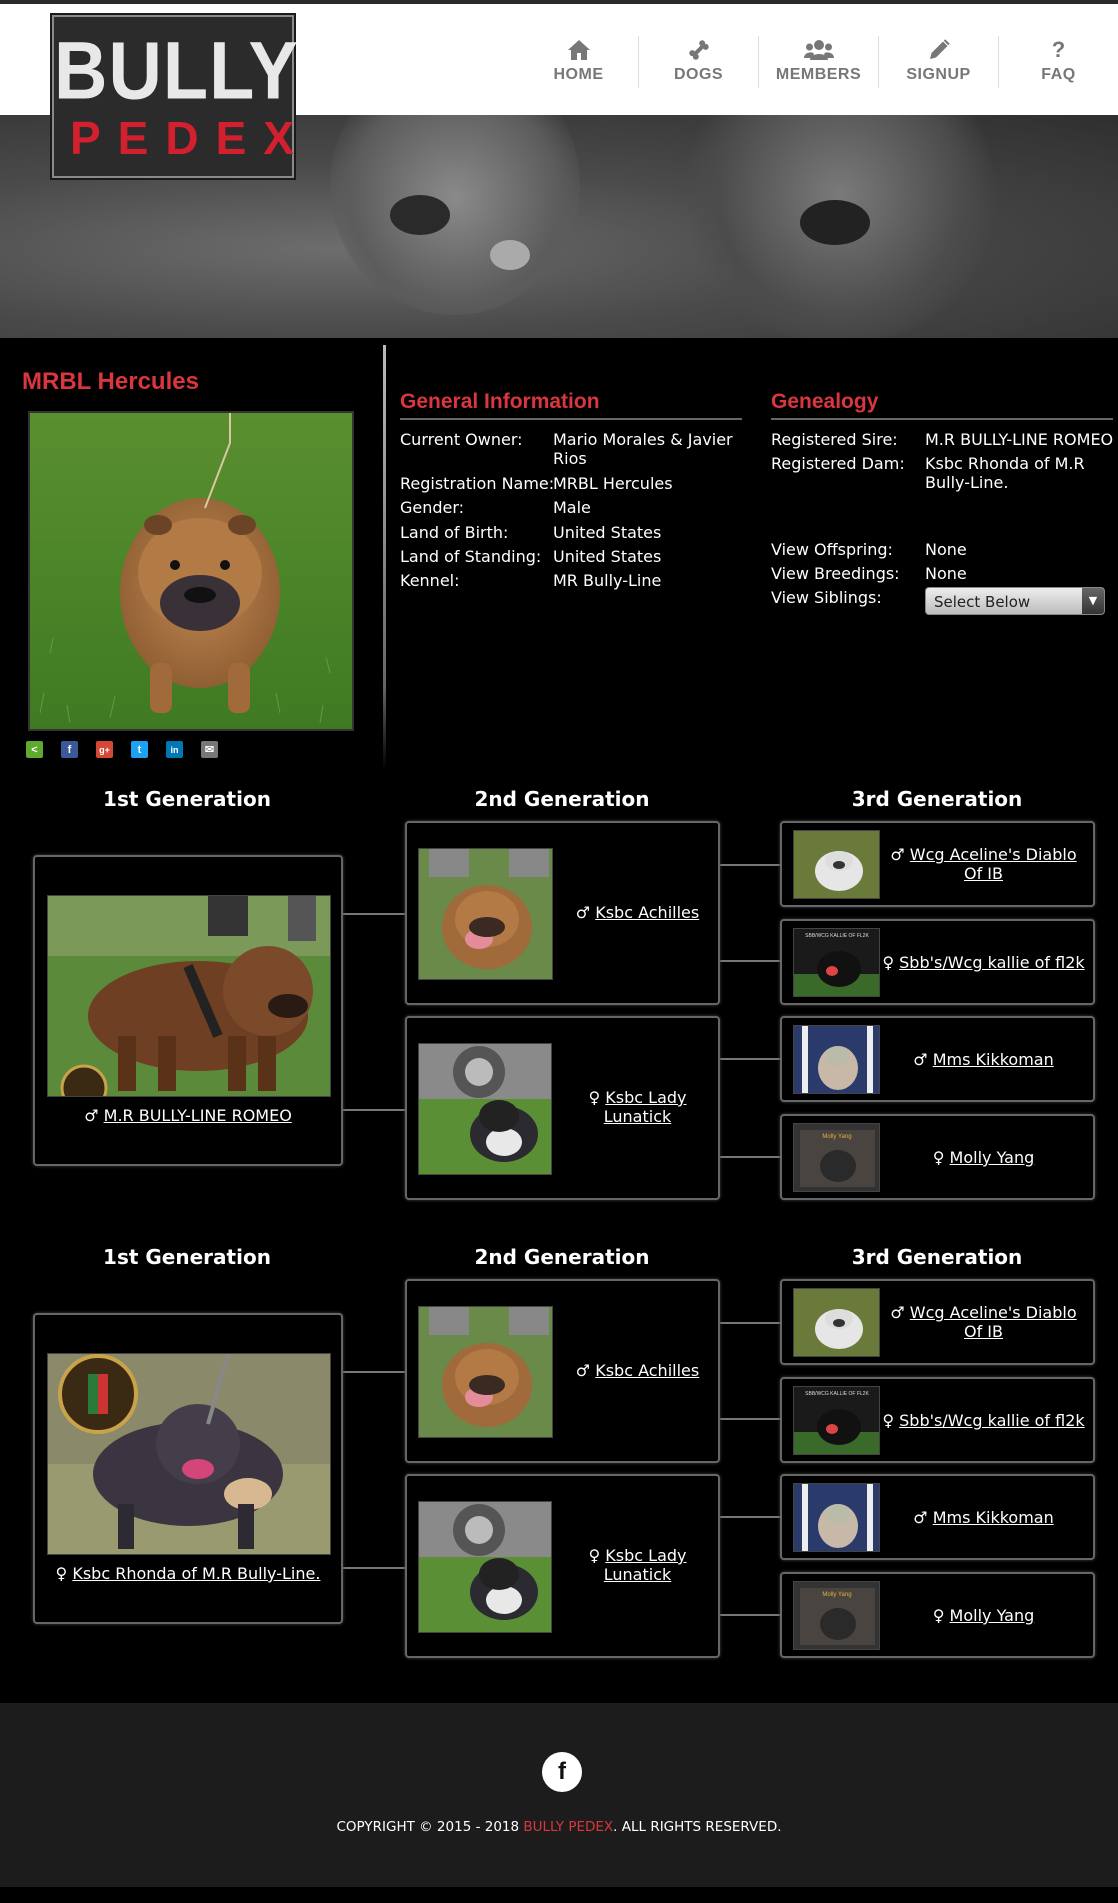  Describe the element at coordinates (938, 50) in the screenshot. I see `pencil-icon` at that location.